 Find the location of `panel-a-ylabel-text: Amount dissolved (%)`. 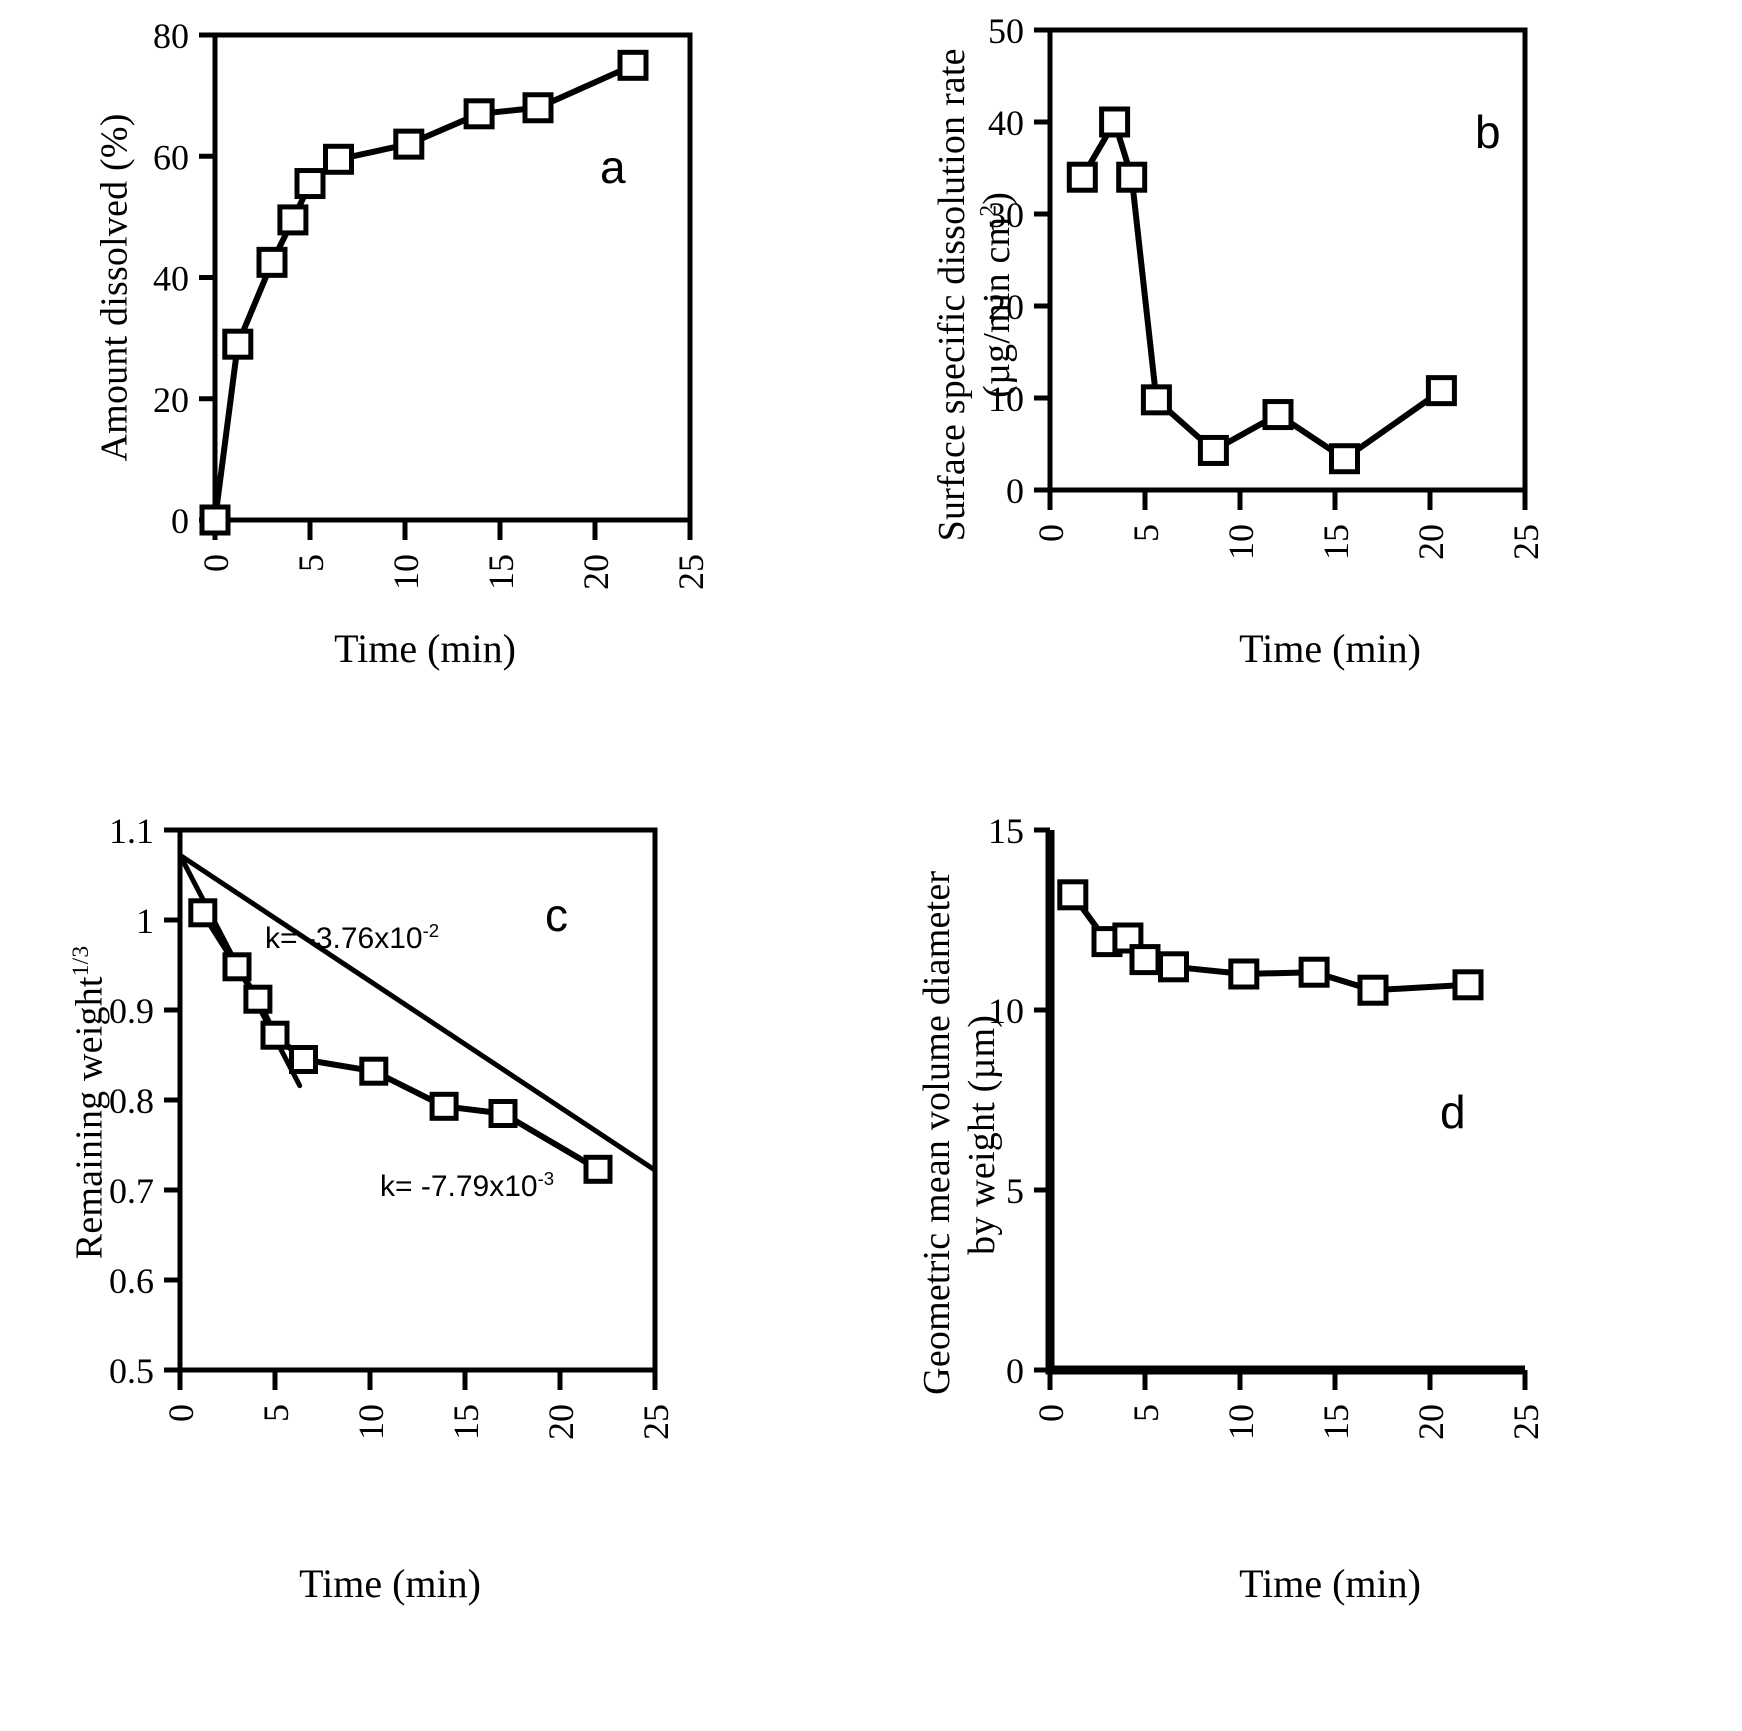

panel-a-ylabel-text: Amount dissolved (%) is located at coordinates (114, 287).